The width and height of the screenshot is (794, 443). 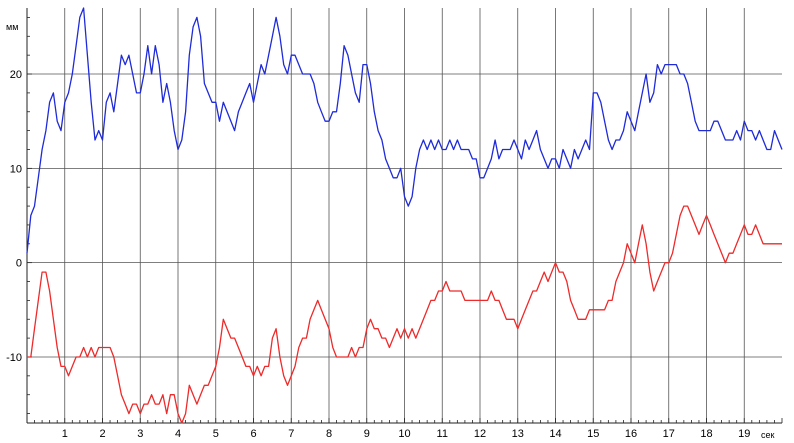 What do you see at coordinates (12, 27) in the screenshot?
I see `y-axis-label: мм` at bounding box center [12, 27].